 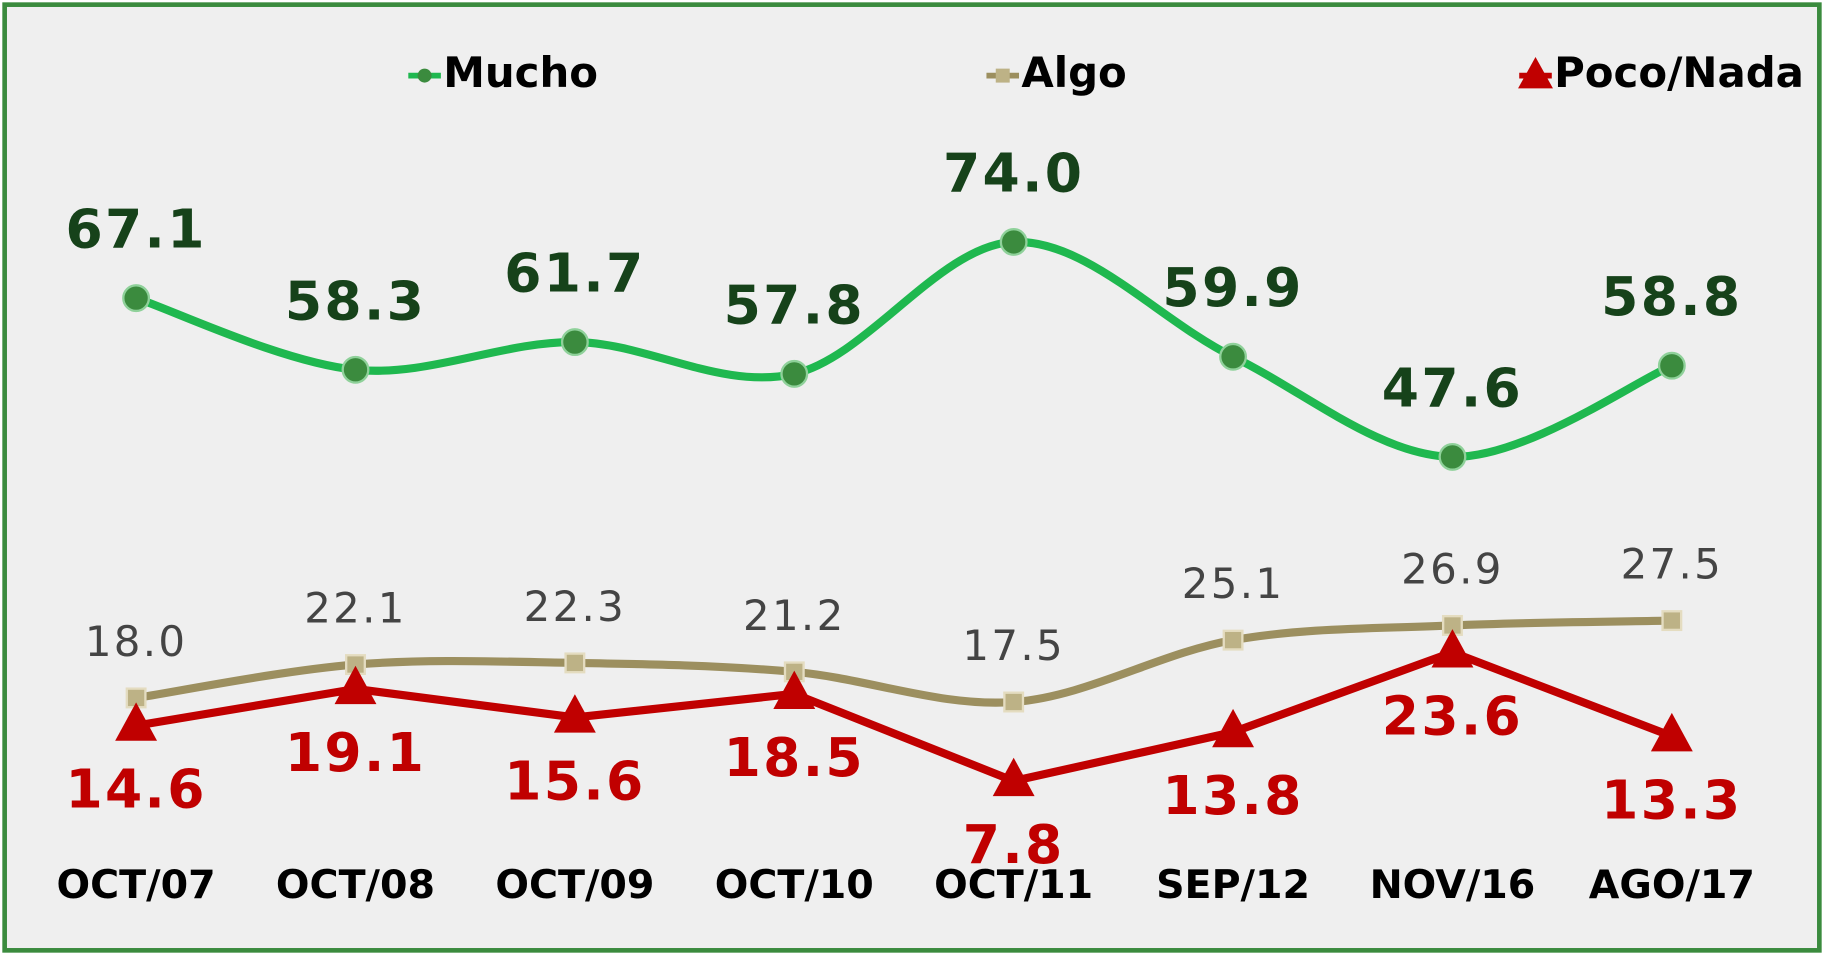 I want to click on data-label: 15.6, so click(x=574, y=781).